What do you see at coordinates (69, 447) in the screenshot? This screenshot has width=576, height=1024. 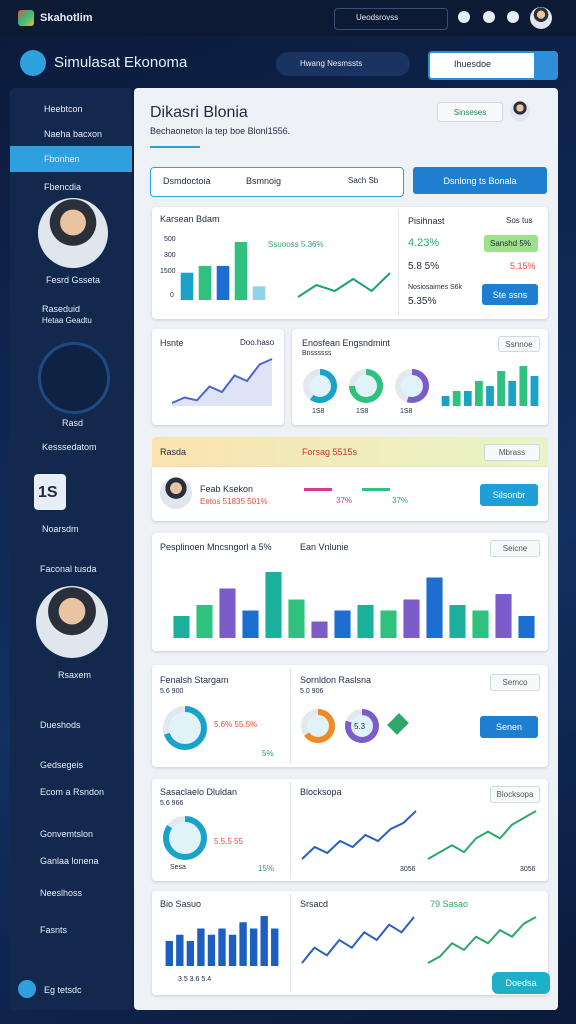 I see `stats-title: Kesssedatom` at bounding box center [69, 447].